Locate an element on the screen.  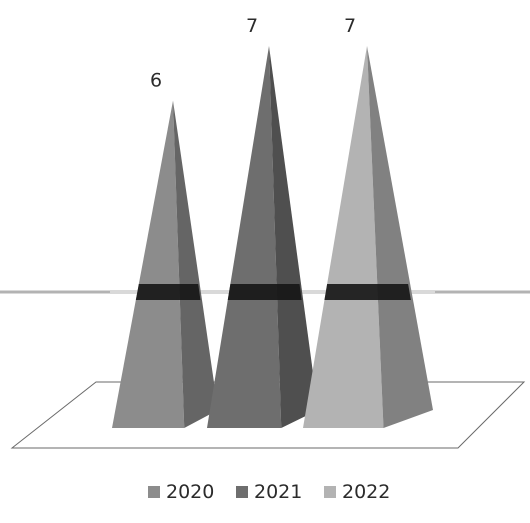
data-label-2020: 6 is located at coordinates (156, 81).